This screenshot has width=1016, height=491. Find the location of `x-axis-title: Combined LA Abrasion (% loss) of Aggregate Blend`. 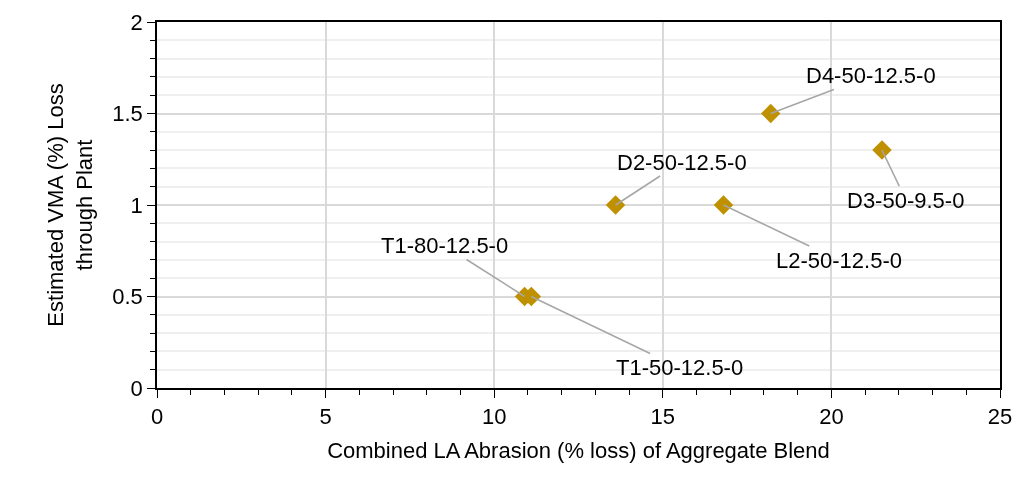

x-axis-title: Combined LA Abrasion (% loss) of Aggregate Blend is located at coordinates (578, 450).